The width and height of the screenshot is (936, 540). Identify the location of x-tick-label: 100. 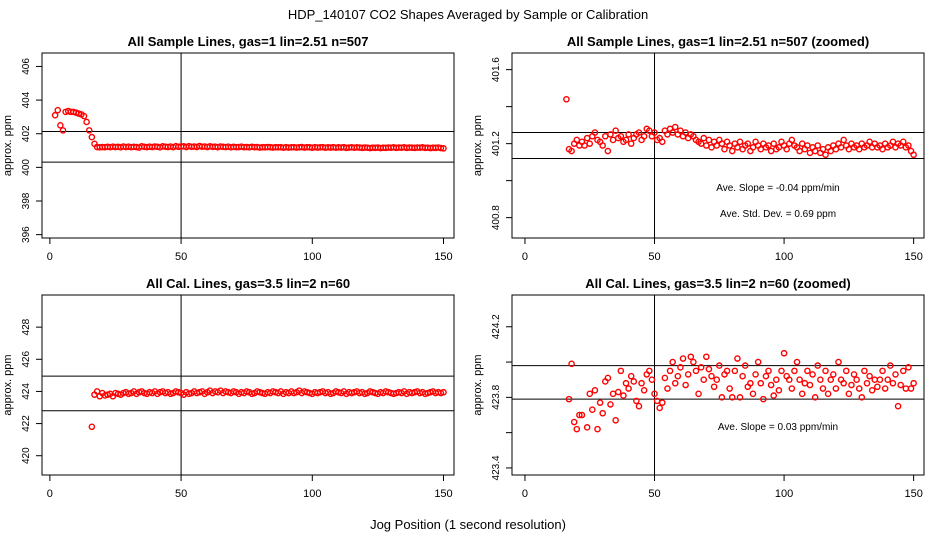
(784, 257).